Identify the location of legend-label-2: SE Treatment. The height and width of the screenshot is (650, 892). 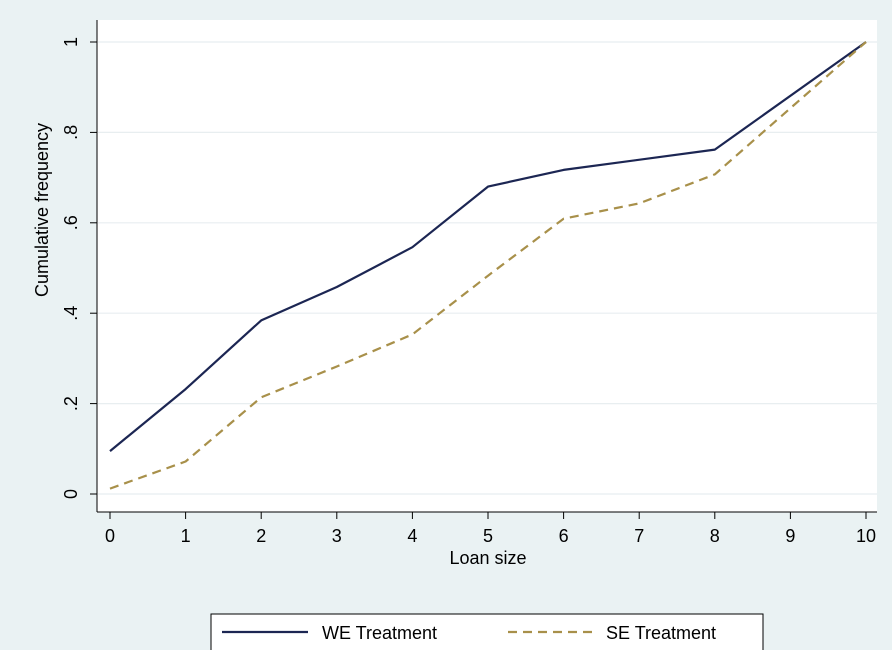
(661, 633).